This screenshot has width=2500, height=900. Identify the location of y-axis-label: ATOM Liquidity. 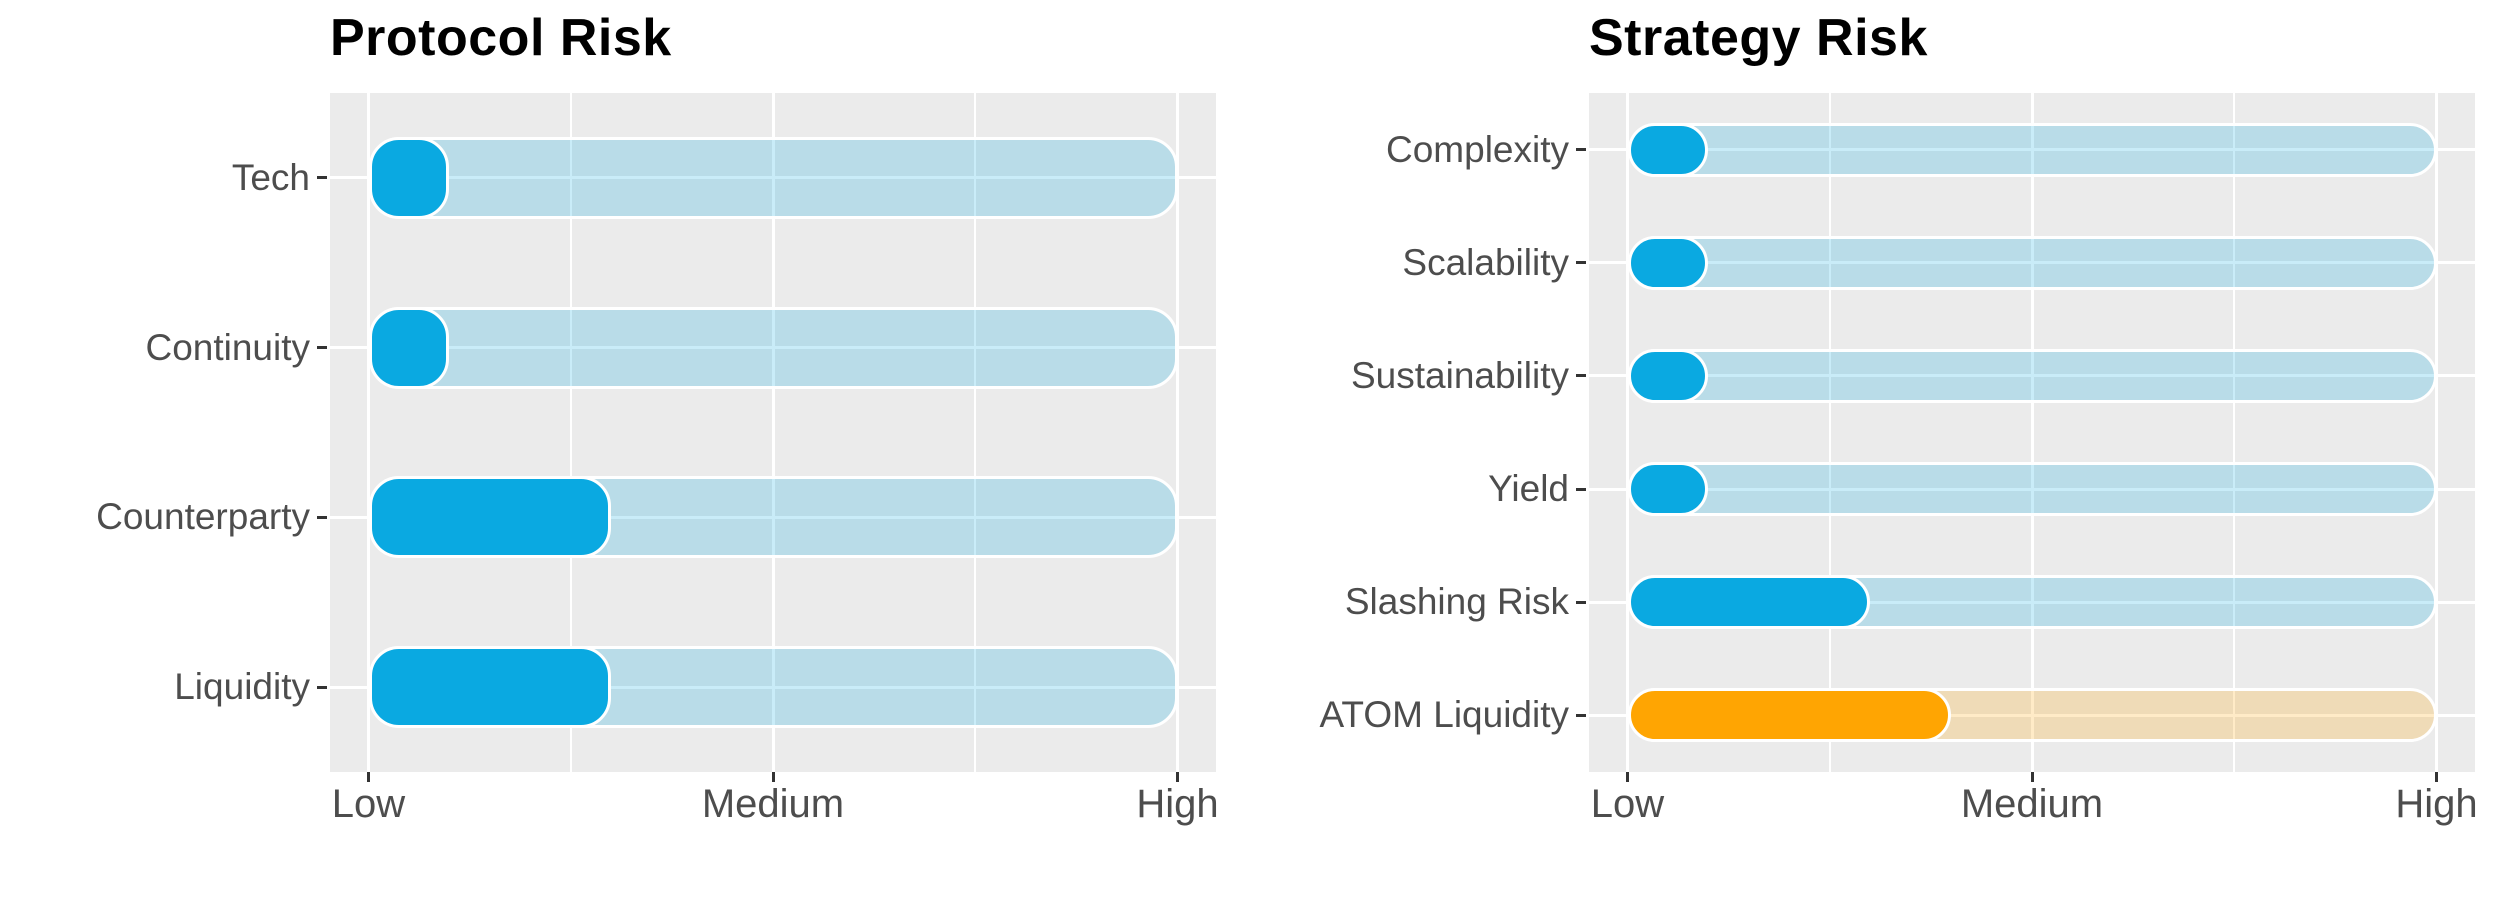
(1444, 715).